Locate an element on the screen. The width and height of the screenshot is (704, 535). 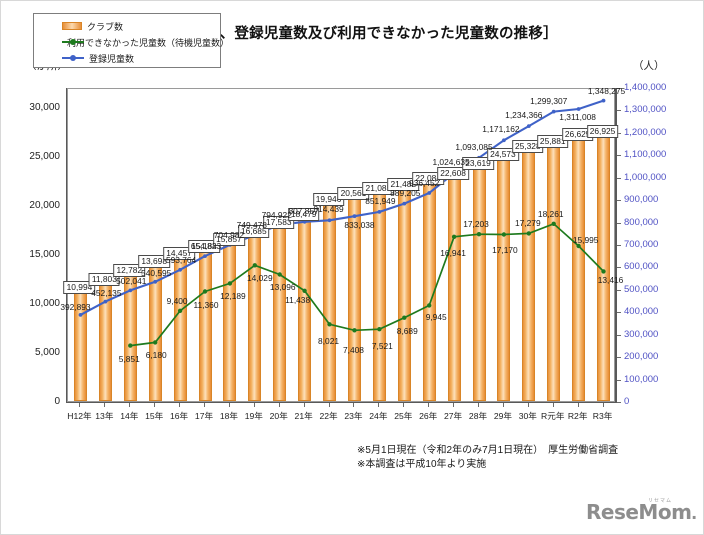
x-axis-label: 18年 is located at coordinates (228, 416).